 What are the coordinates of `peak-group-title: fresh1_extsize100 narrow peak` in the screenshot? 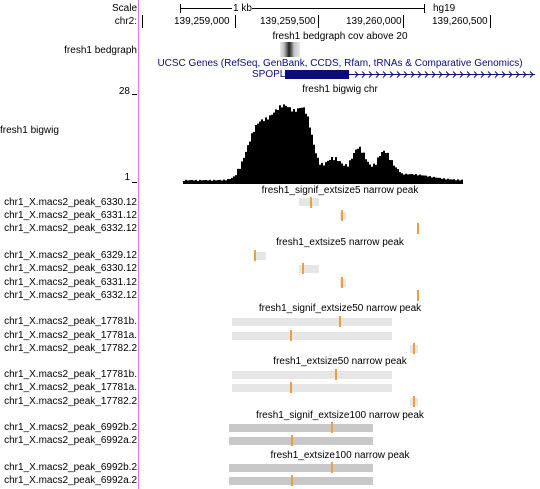 It's located at (340, 455).